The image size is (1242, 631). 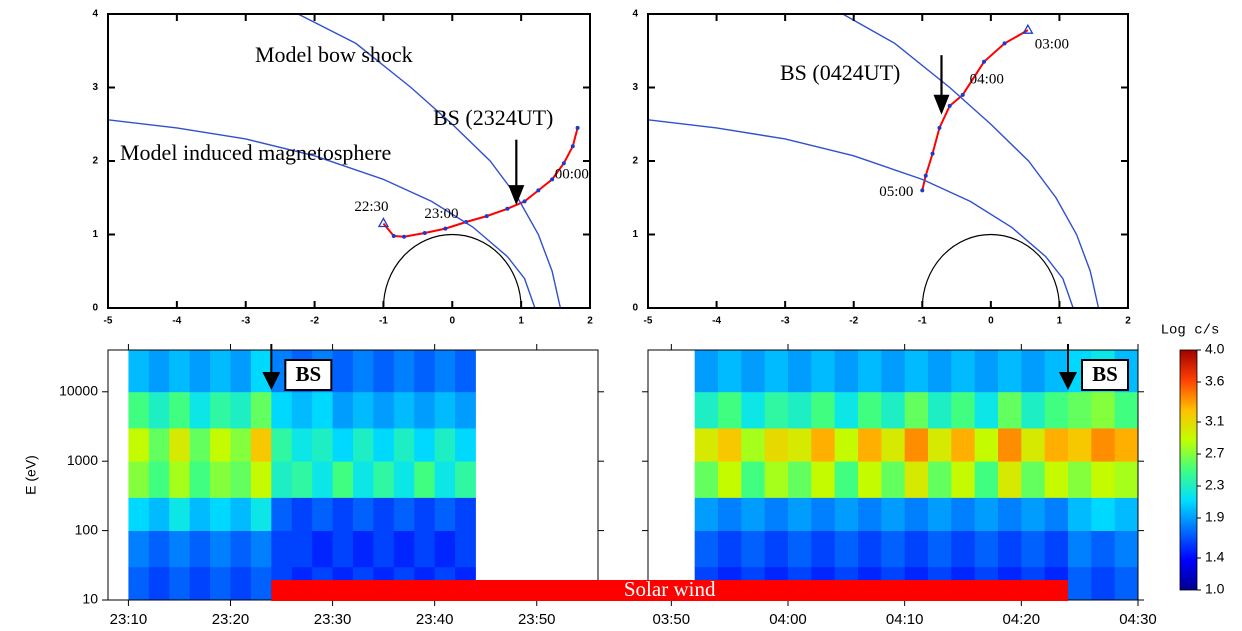 I want to click on time-label: 00:00, so click(x=572, y=175).